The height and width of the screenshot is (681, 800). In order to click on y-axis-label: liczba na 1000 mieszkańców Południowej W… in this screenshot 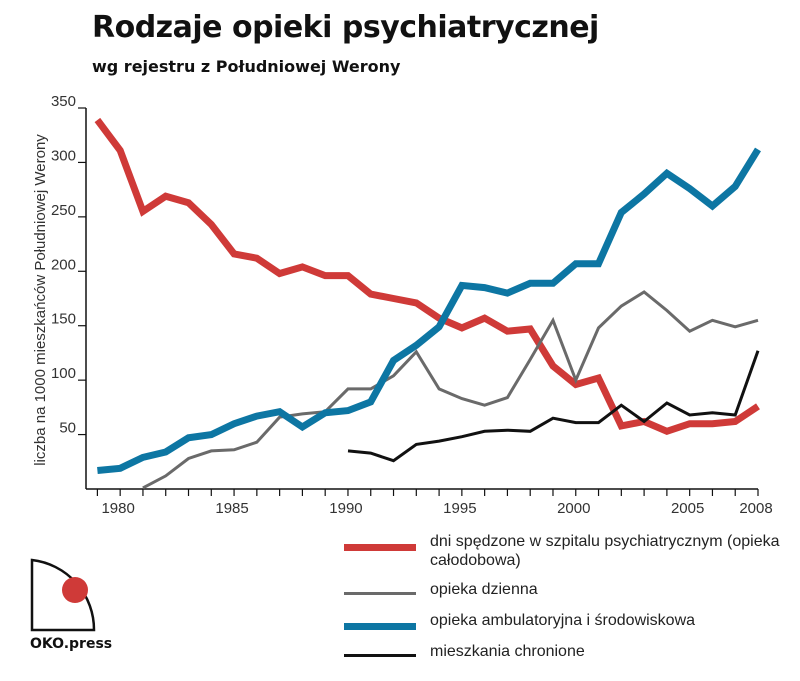, I will do `click(40, 300)`.